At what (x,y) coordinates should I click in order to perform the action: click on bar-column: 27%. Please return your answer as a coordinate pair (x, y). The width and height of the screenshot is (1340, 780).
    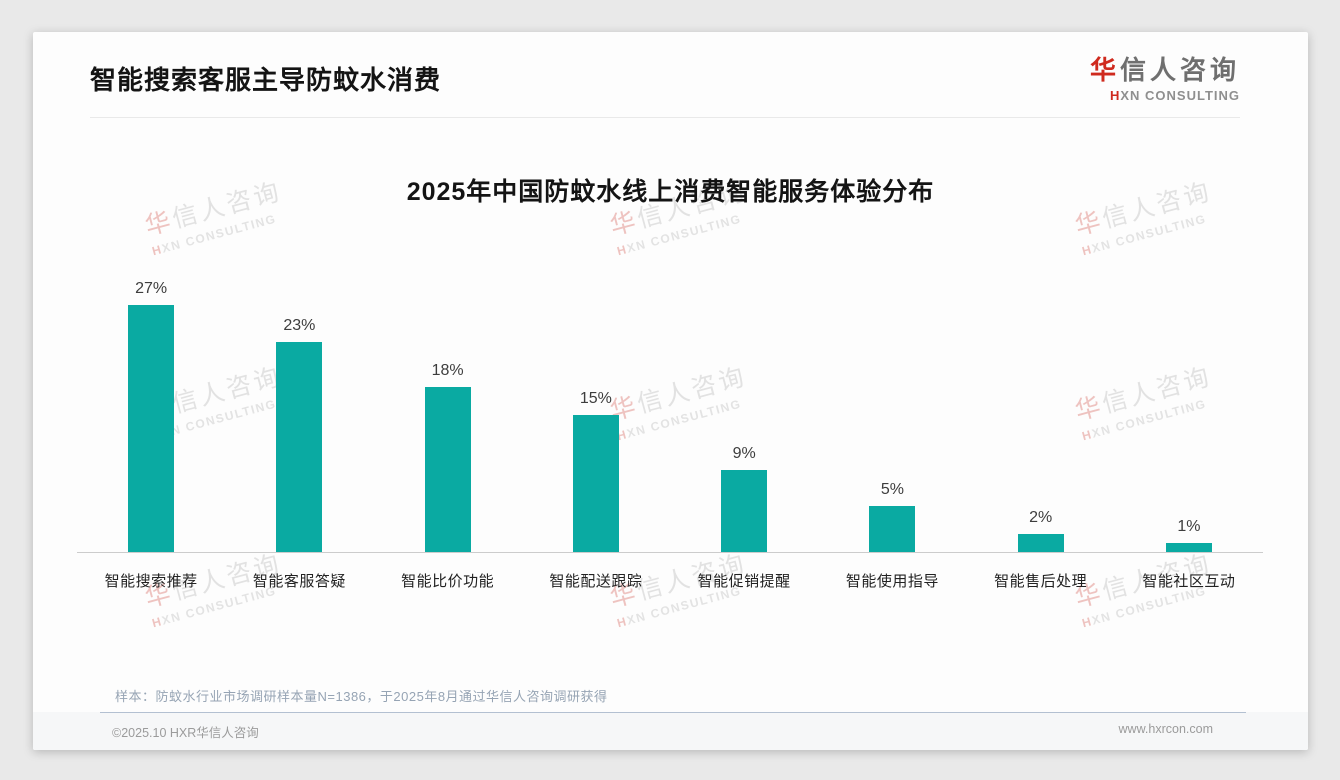
    Looking at the image, I should click on (151, 412).